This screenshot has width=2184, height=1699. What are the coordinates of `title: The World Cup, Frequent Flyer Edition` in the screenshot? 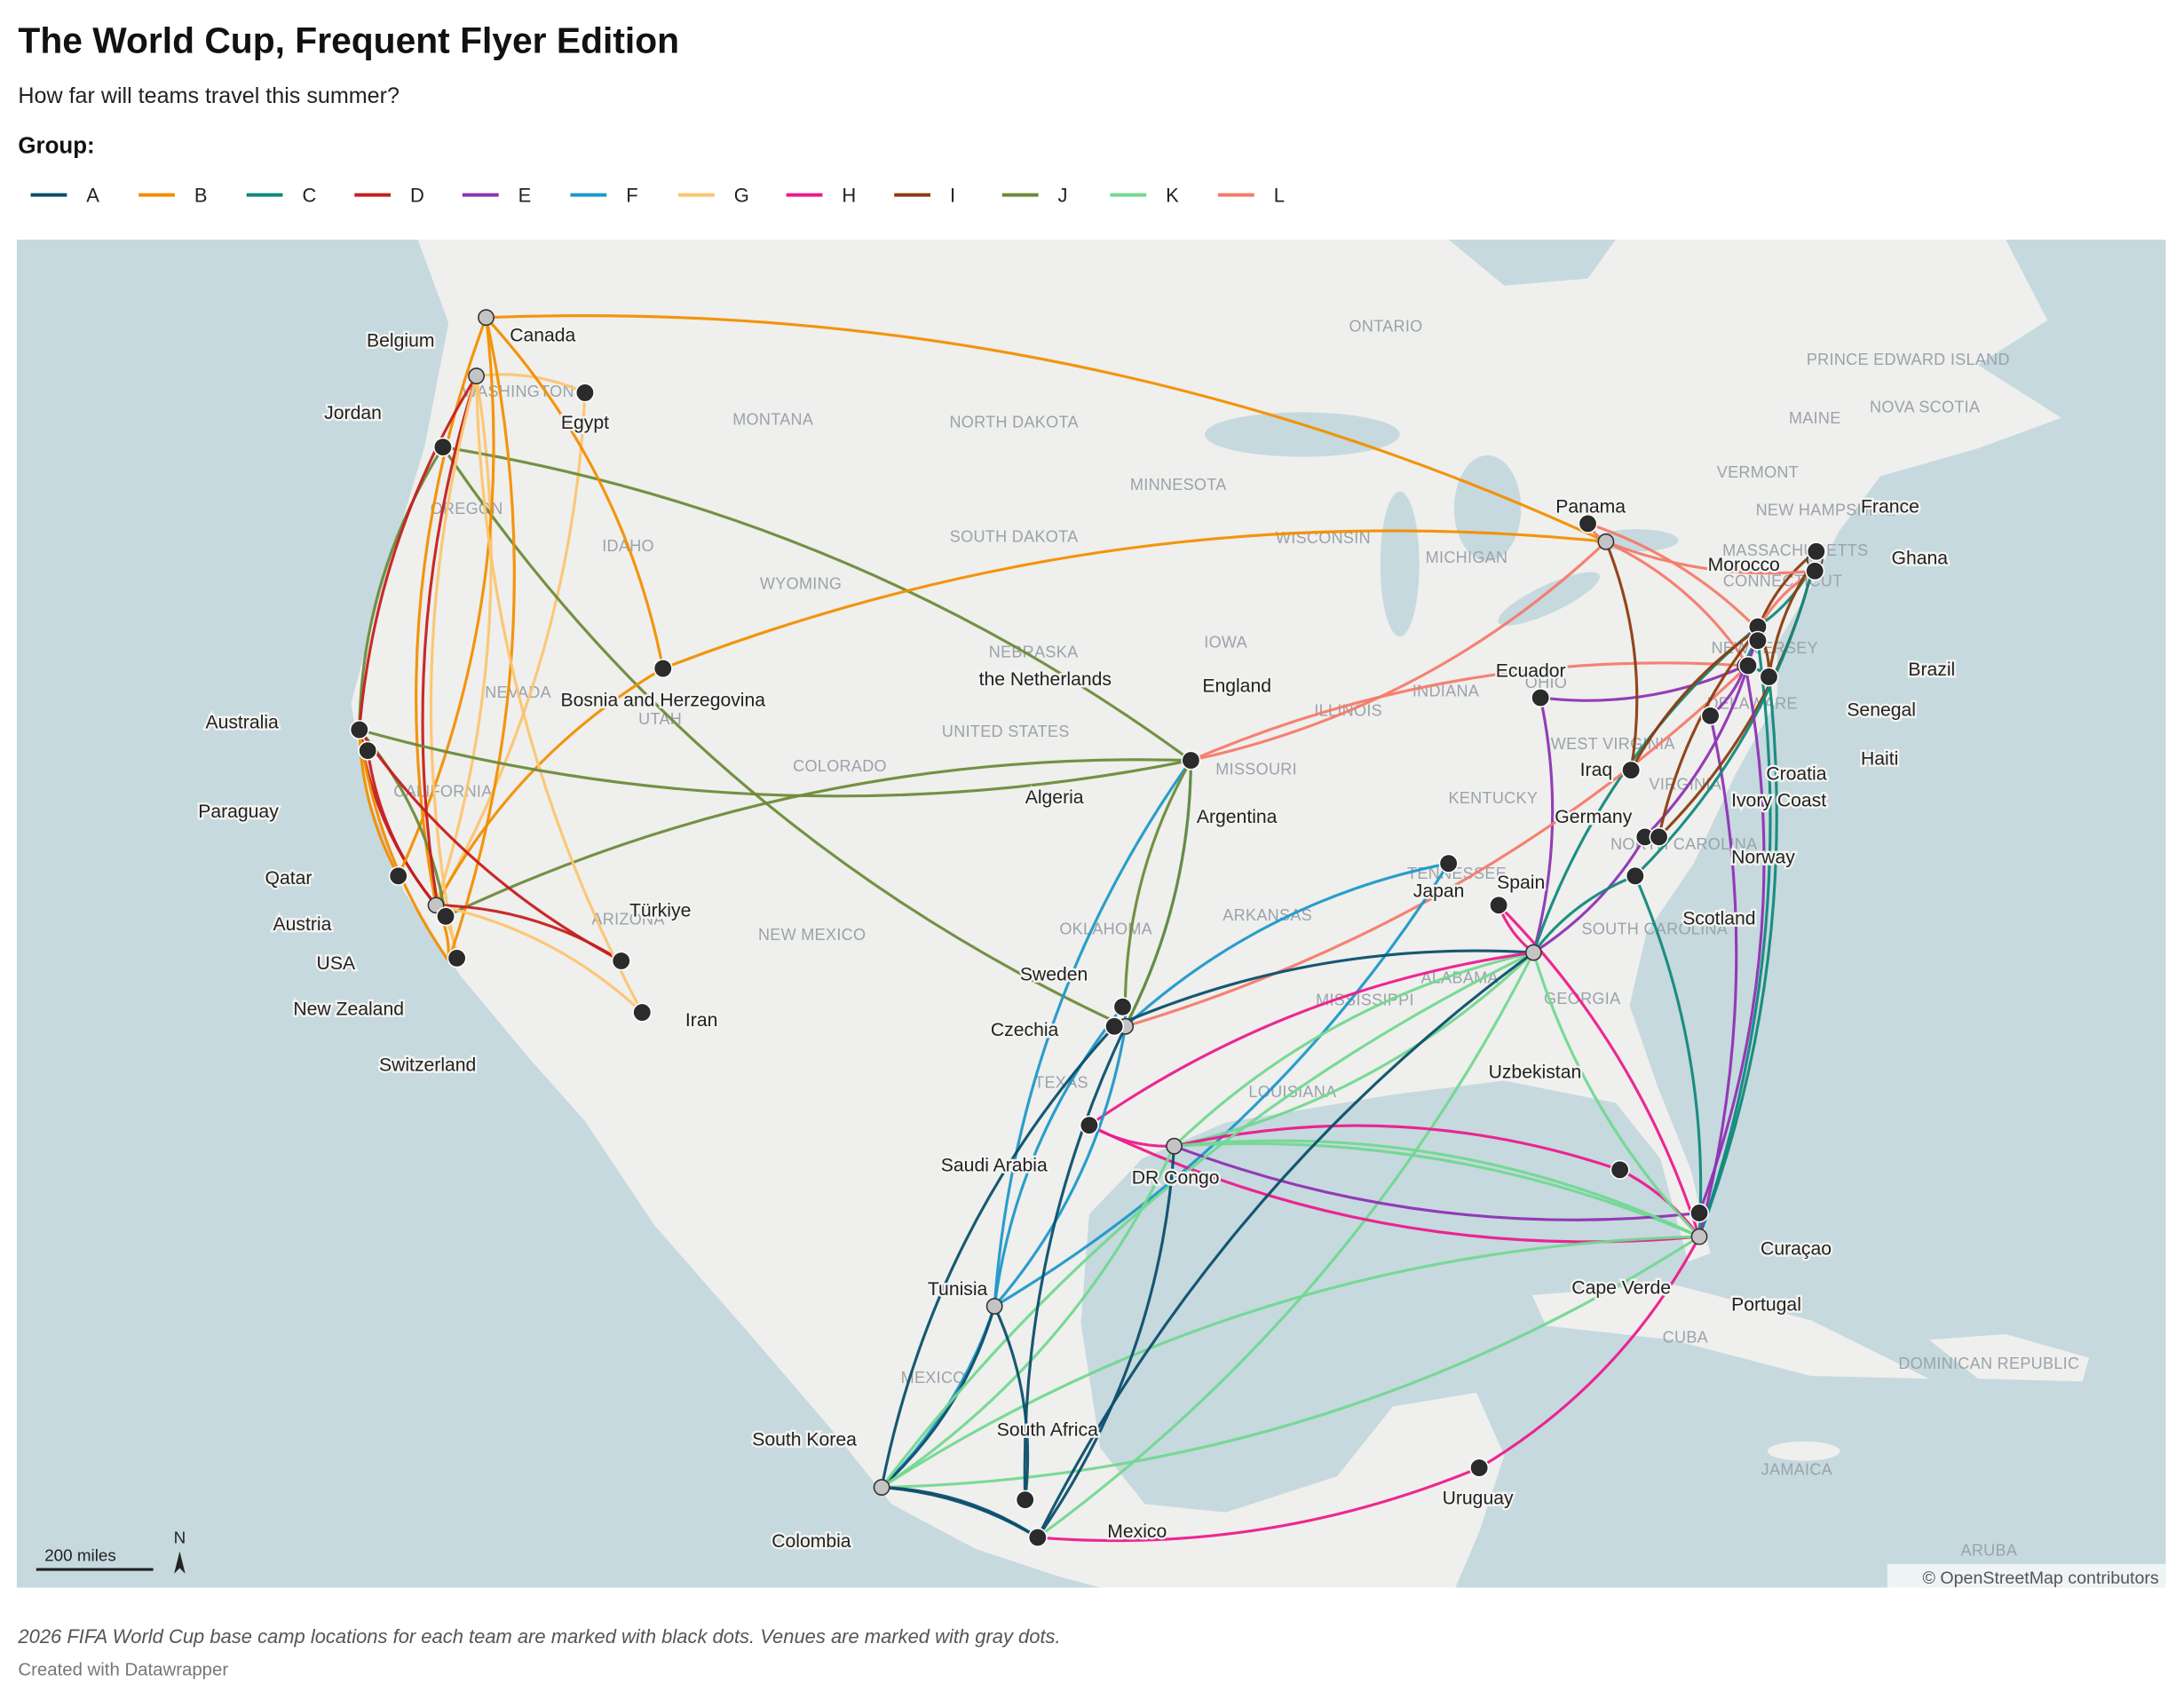 It's located at (348, 40).